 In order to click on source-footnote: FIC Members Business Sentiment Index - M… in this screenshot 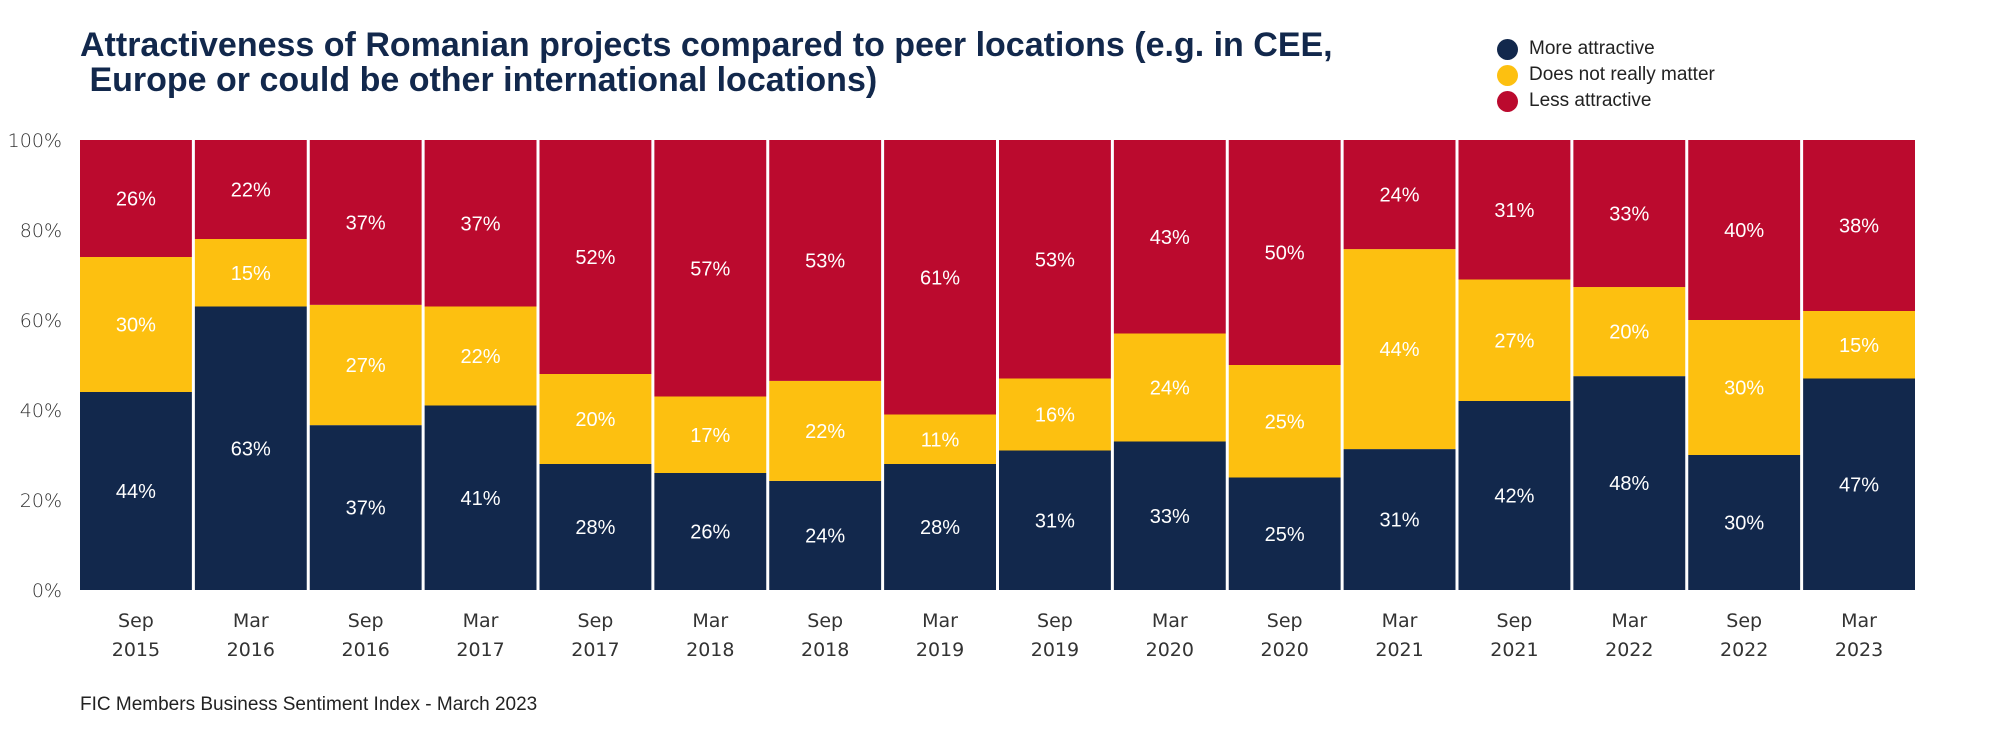, I will do `click(309, 704)`.